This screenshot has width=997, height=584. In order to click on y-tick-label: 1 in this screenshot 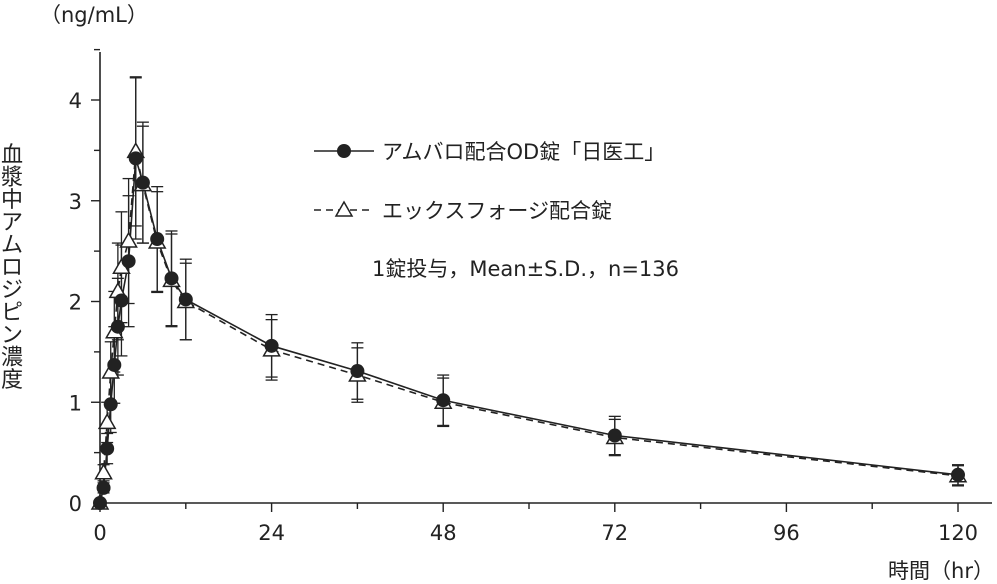, I will do `click(75, 403)`.